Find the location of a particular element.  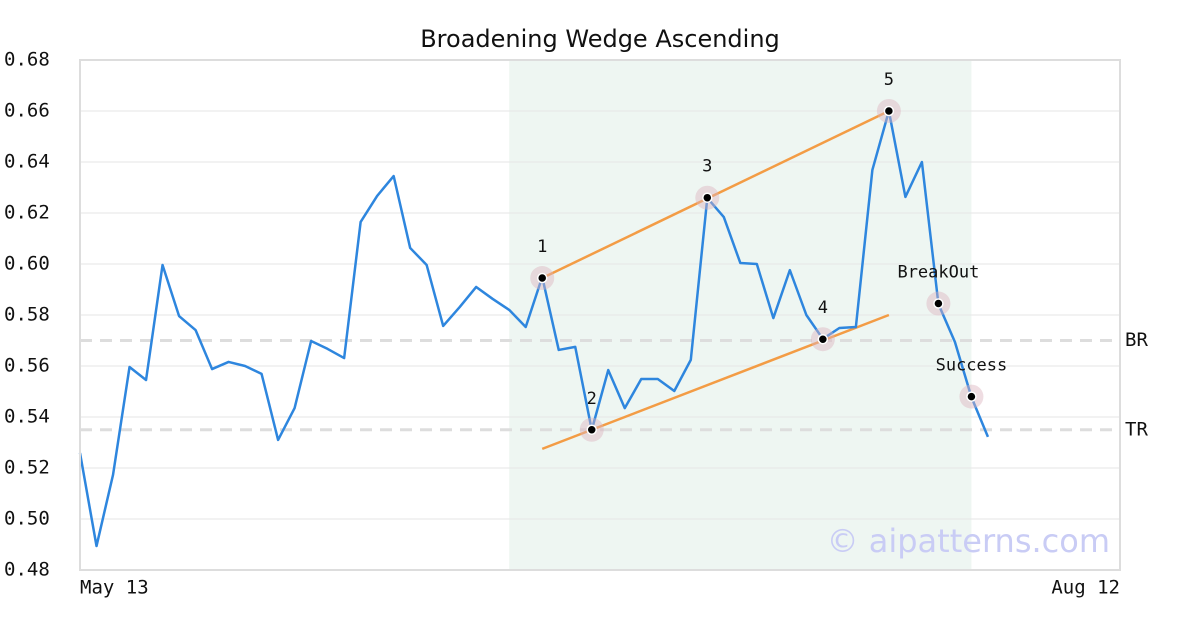

pivot-label: 1 is located at coordinates (542, 247).